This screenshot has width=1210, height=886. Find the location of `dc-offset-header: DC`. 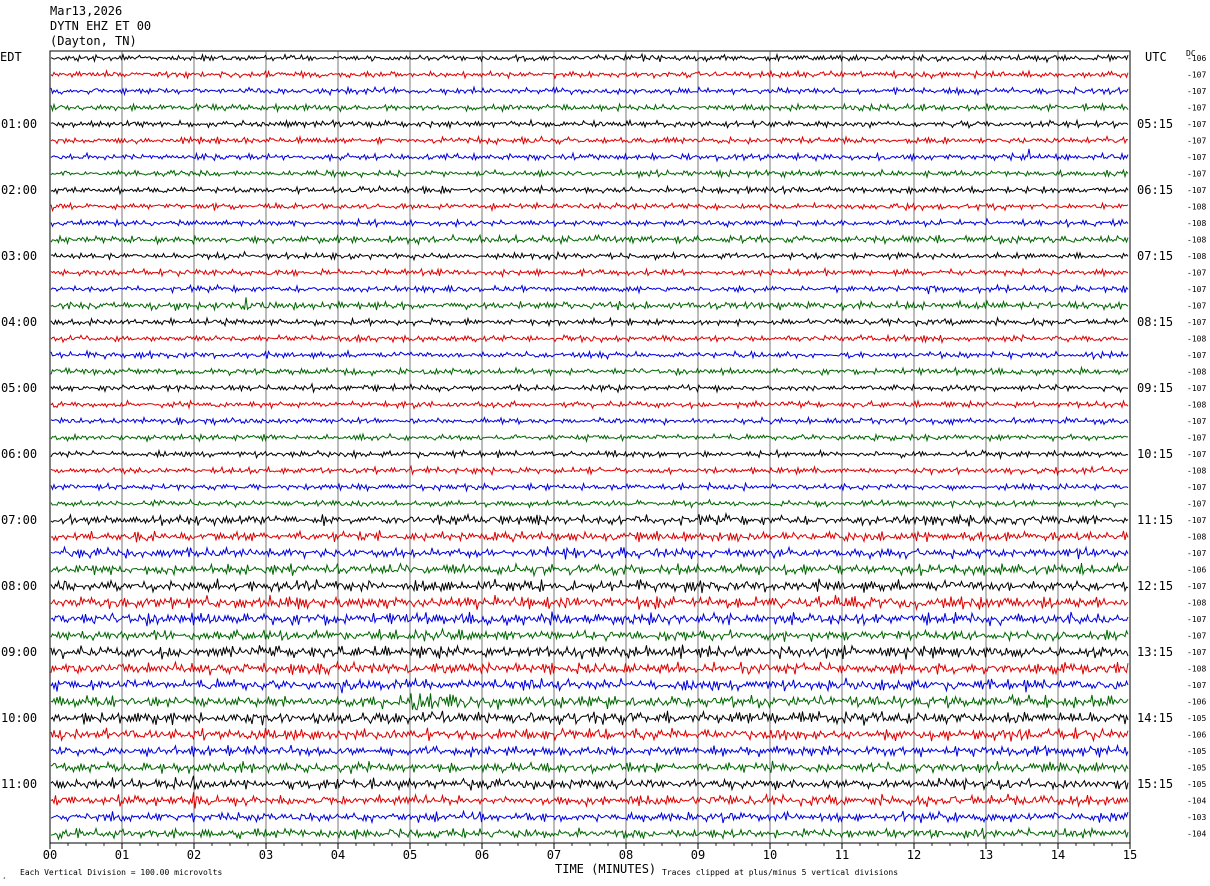

dc-offset-header: DC is located at coordinates (1191, 53).